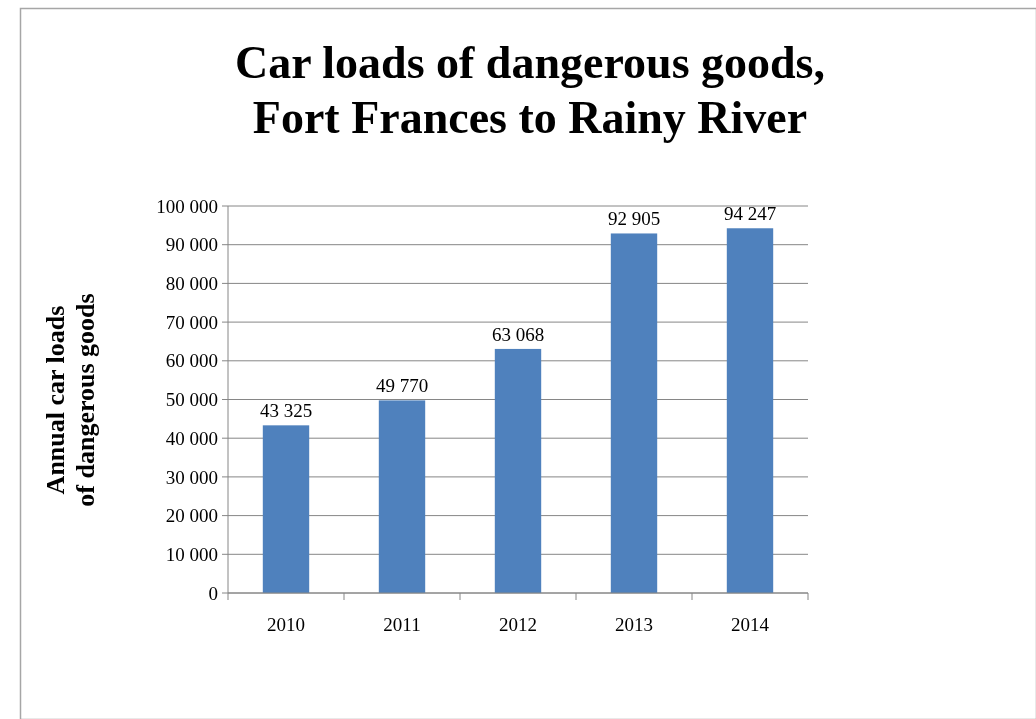  I want to click on data-label: 92 905, so click(634, 219).